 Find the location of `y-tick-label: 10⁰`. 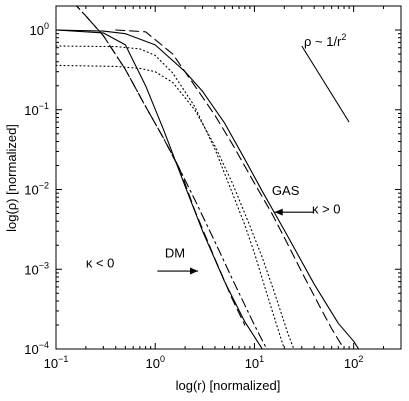

y-tick-label: 10⁰ is located at coordinates (39, 29).